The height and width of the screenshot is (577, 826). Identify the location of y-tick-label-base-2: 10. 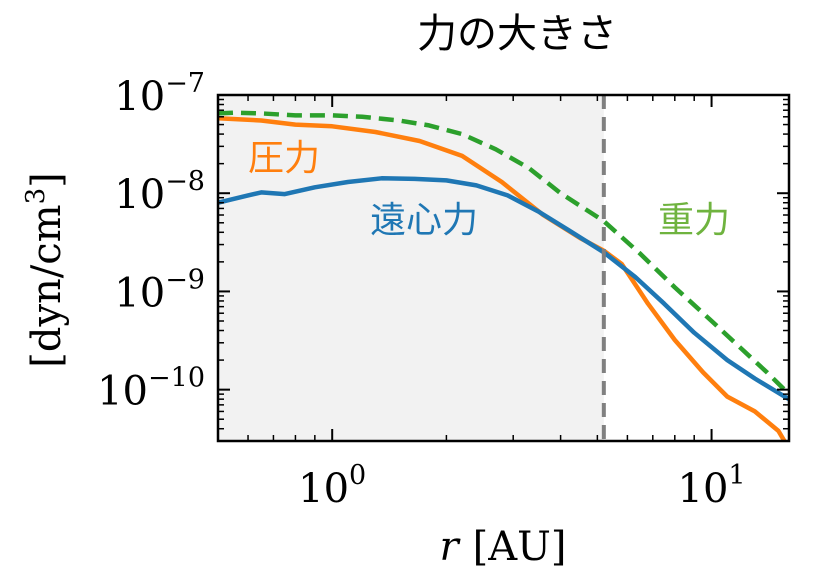
(139, 293).